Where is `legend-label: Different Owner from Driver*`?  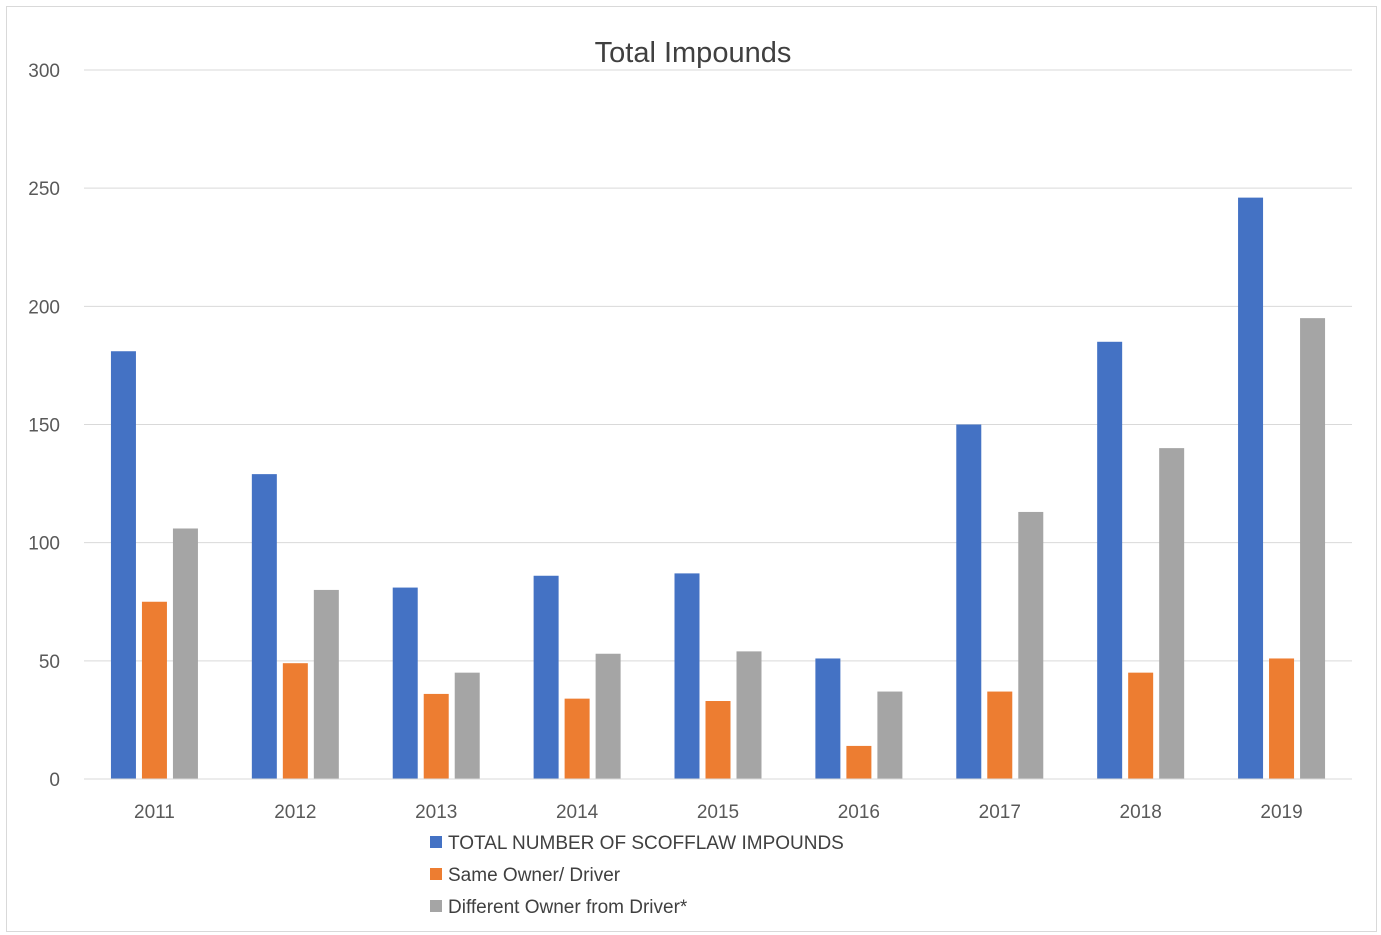
legend-label: Different Owner from Driver* is located at coordinates (568, 907).